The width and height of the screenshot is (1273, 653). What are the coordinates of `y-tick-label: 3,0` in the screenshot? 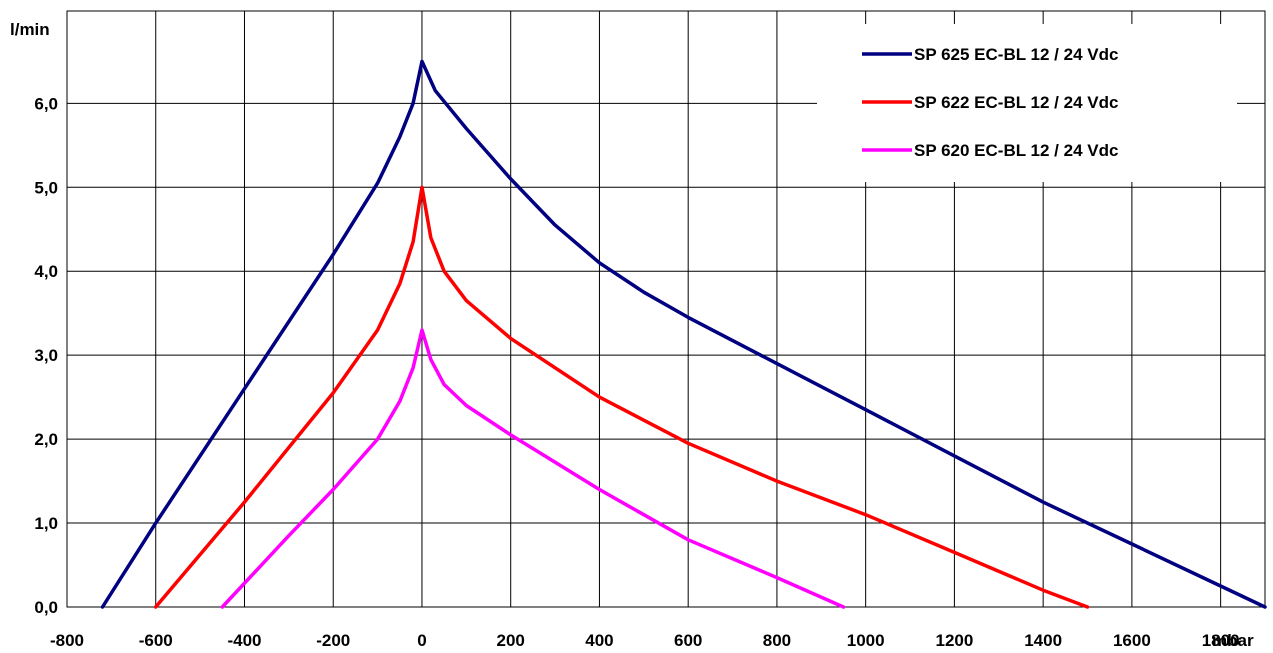 It's located at (46, 355).